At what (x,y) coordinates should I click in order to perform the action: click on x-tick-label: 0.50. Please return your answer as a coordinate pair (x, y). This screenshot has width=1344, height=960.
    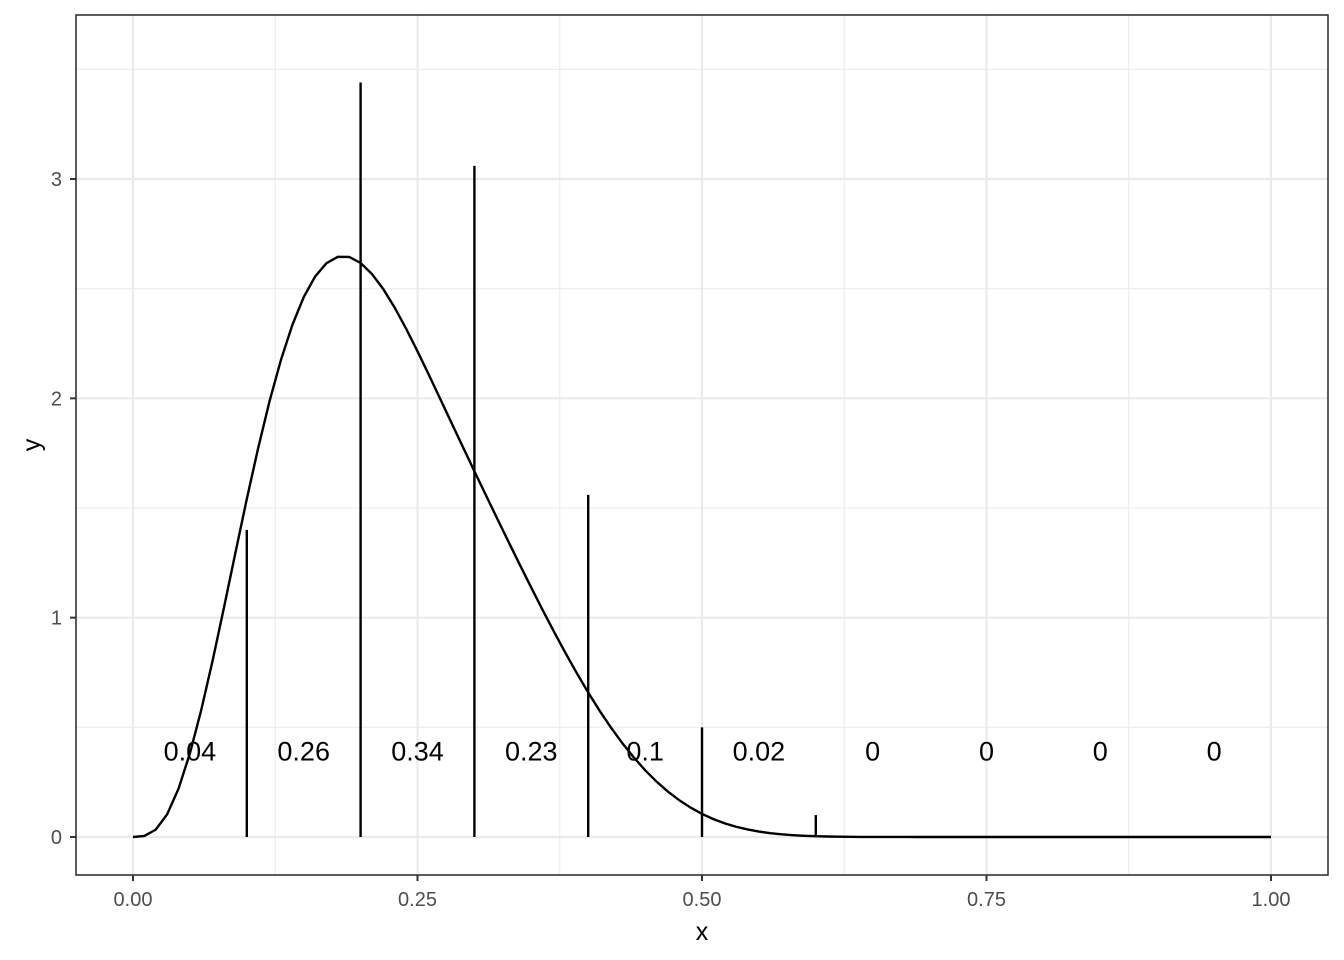
    Looking at the image, I should click on (702, 900).